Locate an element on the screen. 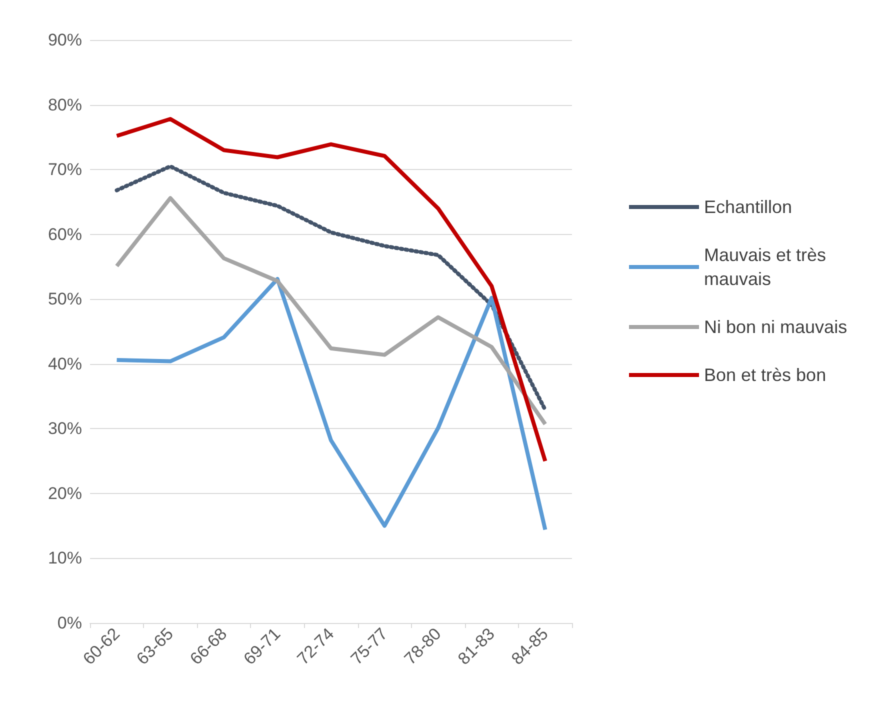 The width and height of the screenshot is (879, 708). y-tick-label: 80% is located at coordinates (65, 104).